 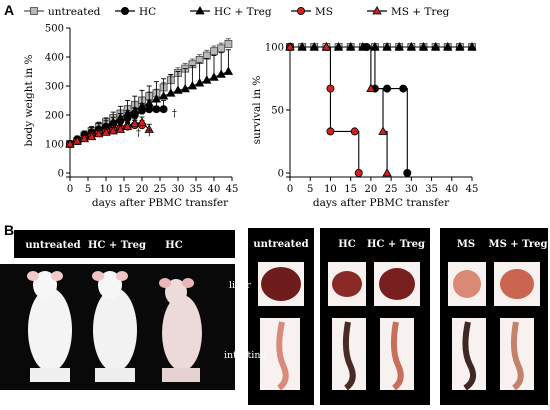 What do you see at coordinates (9, 230) in the screenshot?
I see `panel-label-b: B` at bounding box center [9, 230].